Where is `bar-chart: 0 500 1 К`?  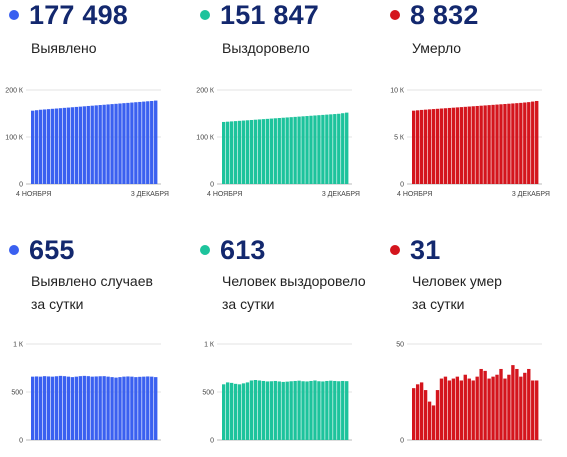
bar-chart: 0 500 1 К is located at coordinates (277, 393).